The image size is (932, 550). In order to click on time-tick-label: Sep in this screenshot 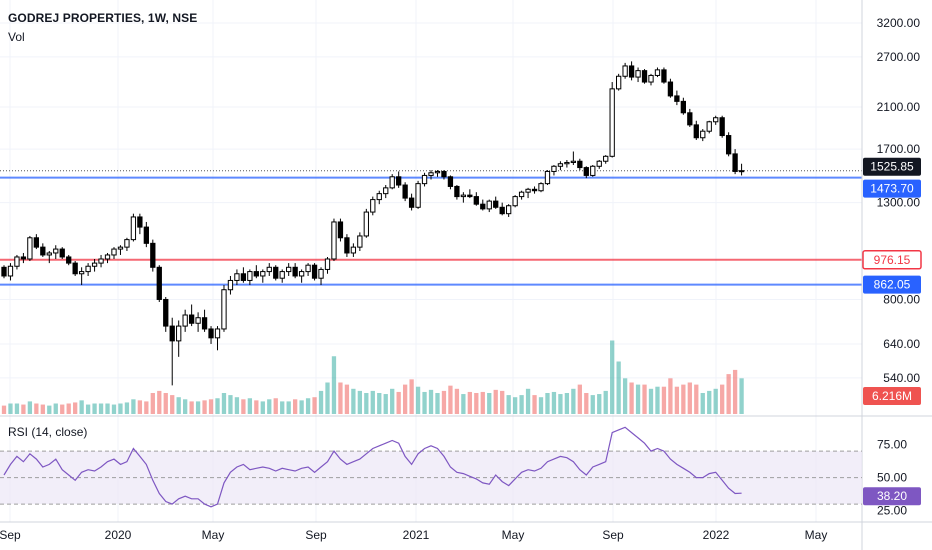, I will do `click(10, 535)`.